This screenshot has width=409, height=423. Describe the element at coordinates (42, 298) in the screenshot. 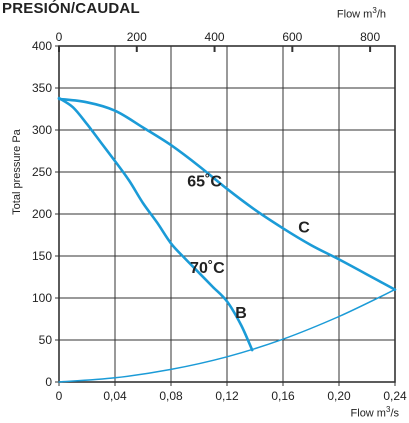

I see `y-tick-label: 100` at that location.